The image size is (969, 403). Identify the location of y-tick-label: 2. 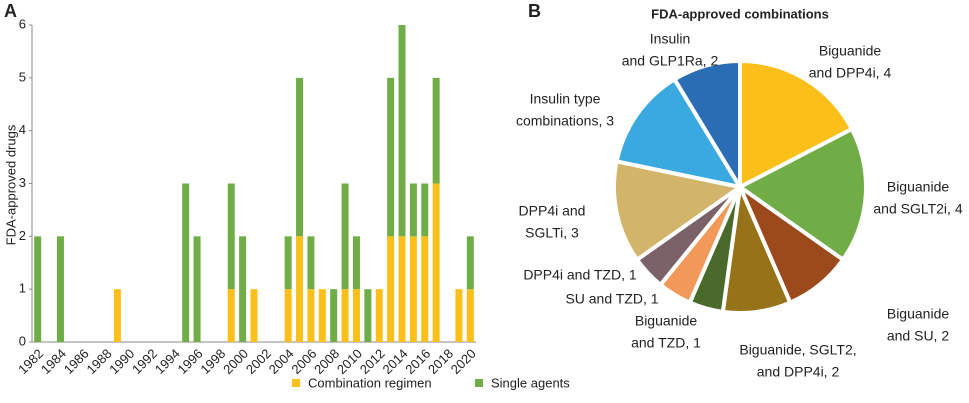
(22, 235).